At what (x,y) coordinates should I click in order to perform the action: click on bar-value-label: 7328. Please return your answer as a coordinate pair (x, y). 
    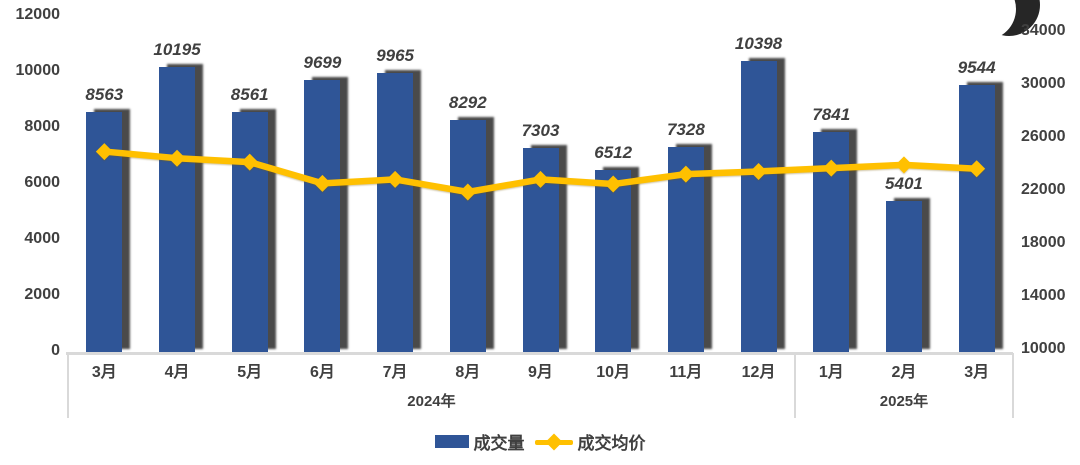
    Looking at the image, I should click on (685, 129).